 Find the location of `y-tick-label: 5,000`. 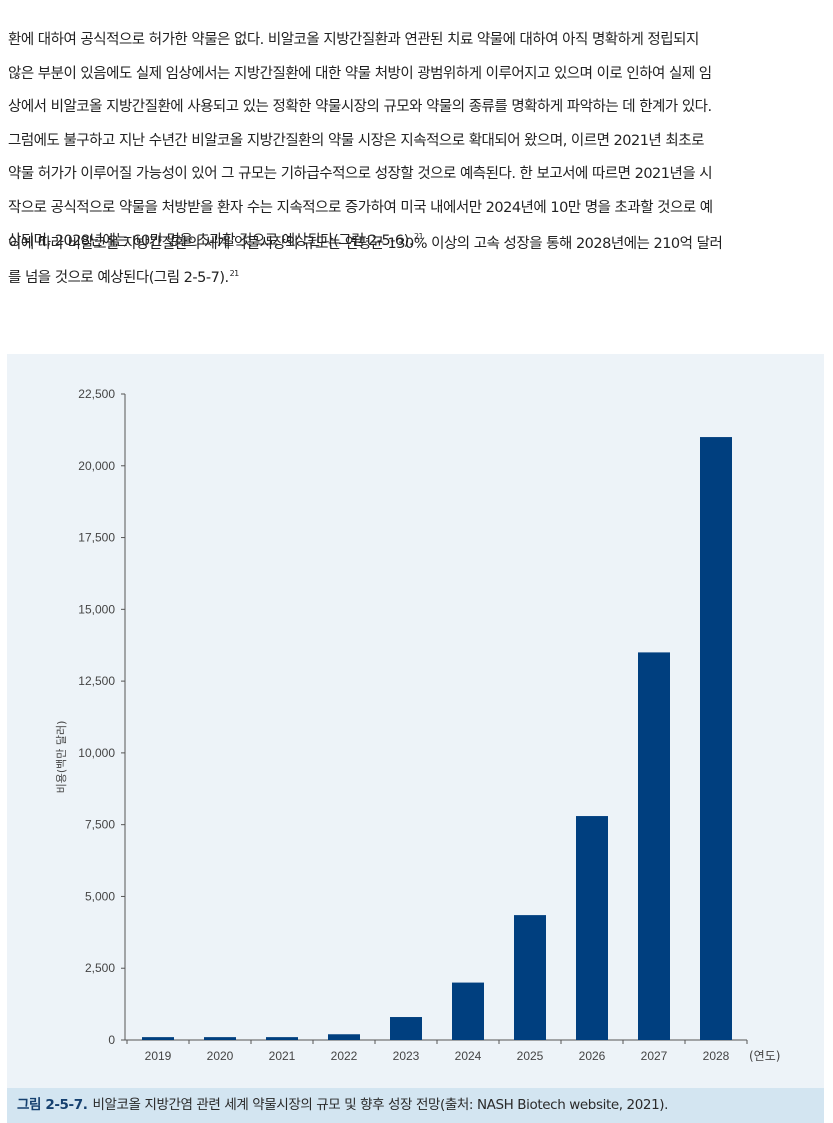

y-tick-label: 5,000 is located at coordinates (100, 896).